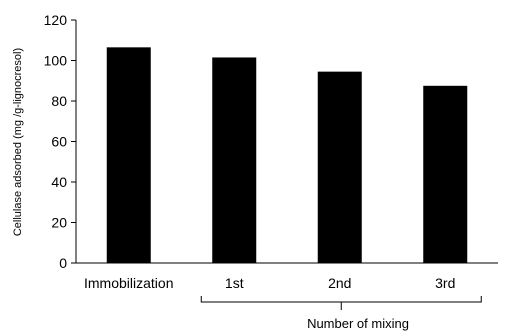  Describe the element at coordinates (59, 101) in the screenshot. I see `y-tick-label: 80` at that location.